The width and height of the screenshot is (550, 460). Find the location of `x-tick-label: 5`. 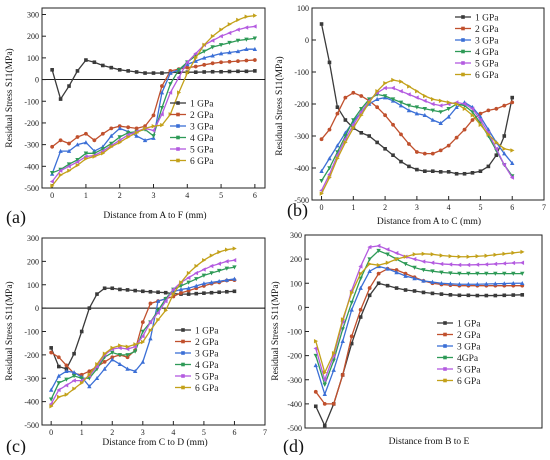

x-tick-label: 5 is located at coordinates (480, 207).